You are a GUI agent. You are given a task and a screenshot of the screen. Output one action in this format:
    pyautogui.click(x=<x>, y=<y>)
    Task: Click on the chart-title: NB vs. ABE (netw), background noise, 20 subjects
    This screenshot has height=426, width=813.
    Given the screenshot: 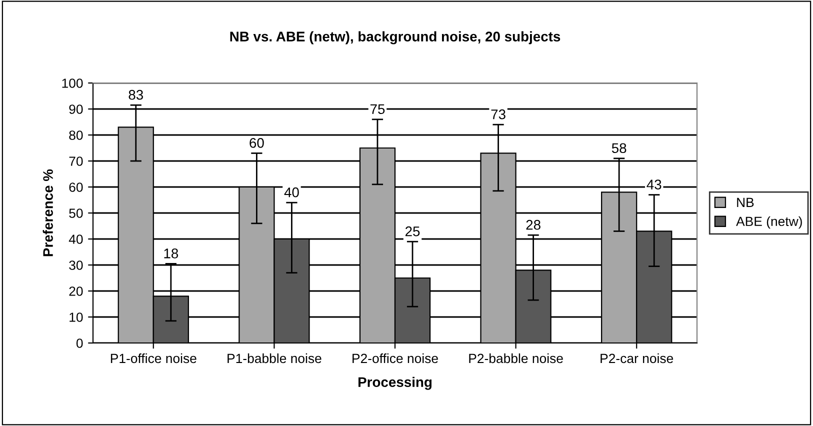 What is the action you would take?
    pyautogui.click(x=395, y=37)
    